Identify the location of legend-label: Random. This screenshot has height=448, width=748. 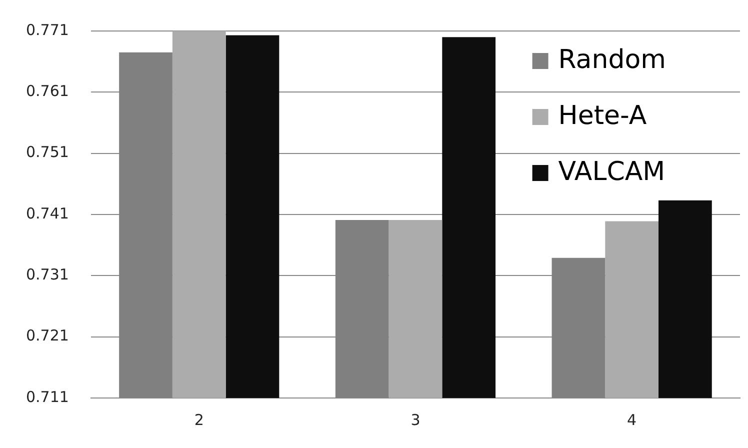
(612, 59).